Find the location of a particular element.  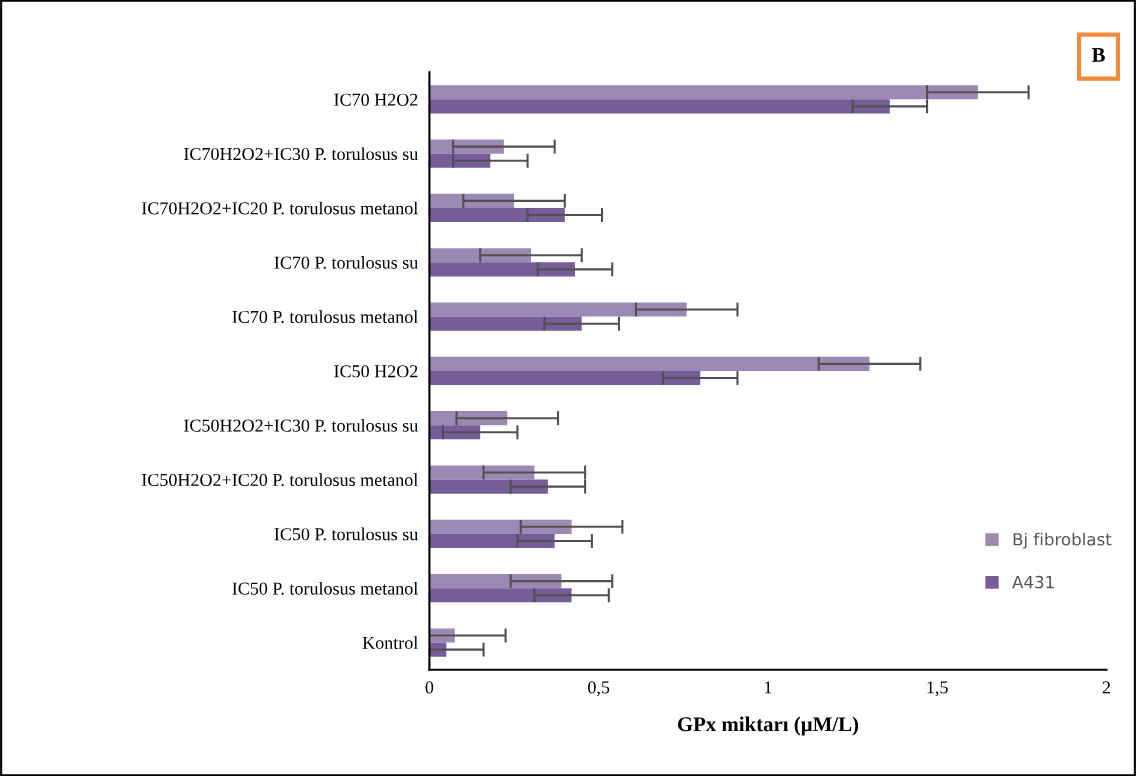

x-axis-title: GPx miktarı (µM/L) is located at coordinates (768, 726).